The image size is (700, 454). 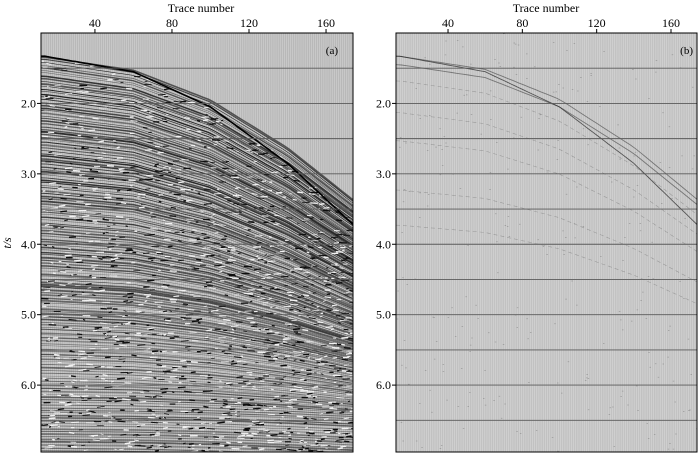 I want to click on y-tick-label: 3.0, so click(x=28, y=174).